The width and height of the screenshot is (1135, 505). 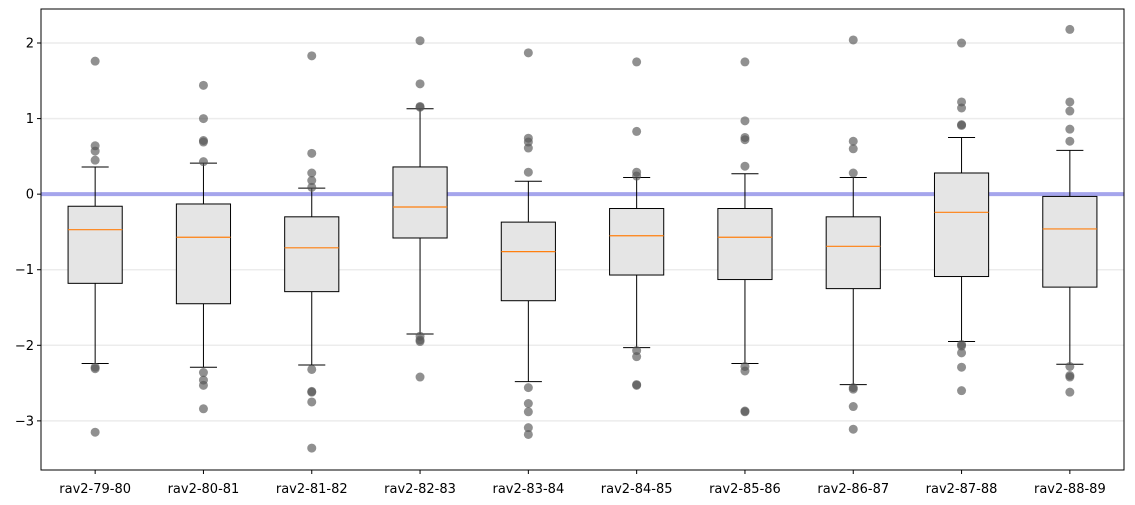 I want to click on x-tick-label: rav2-88-89, so click(x=1070, y=489).